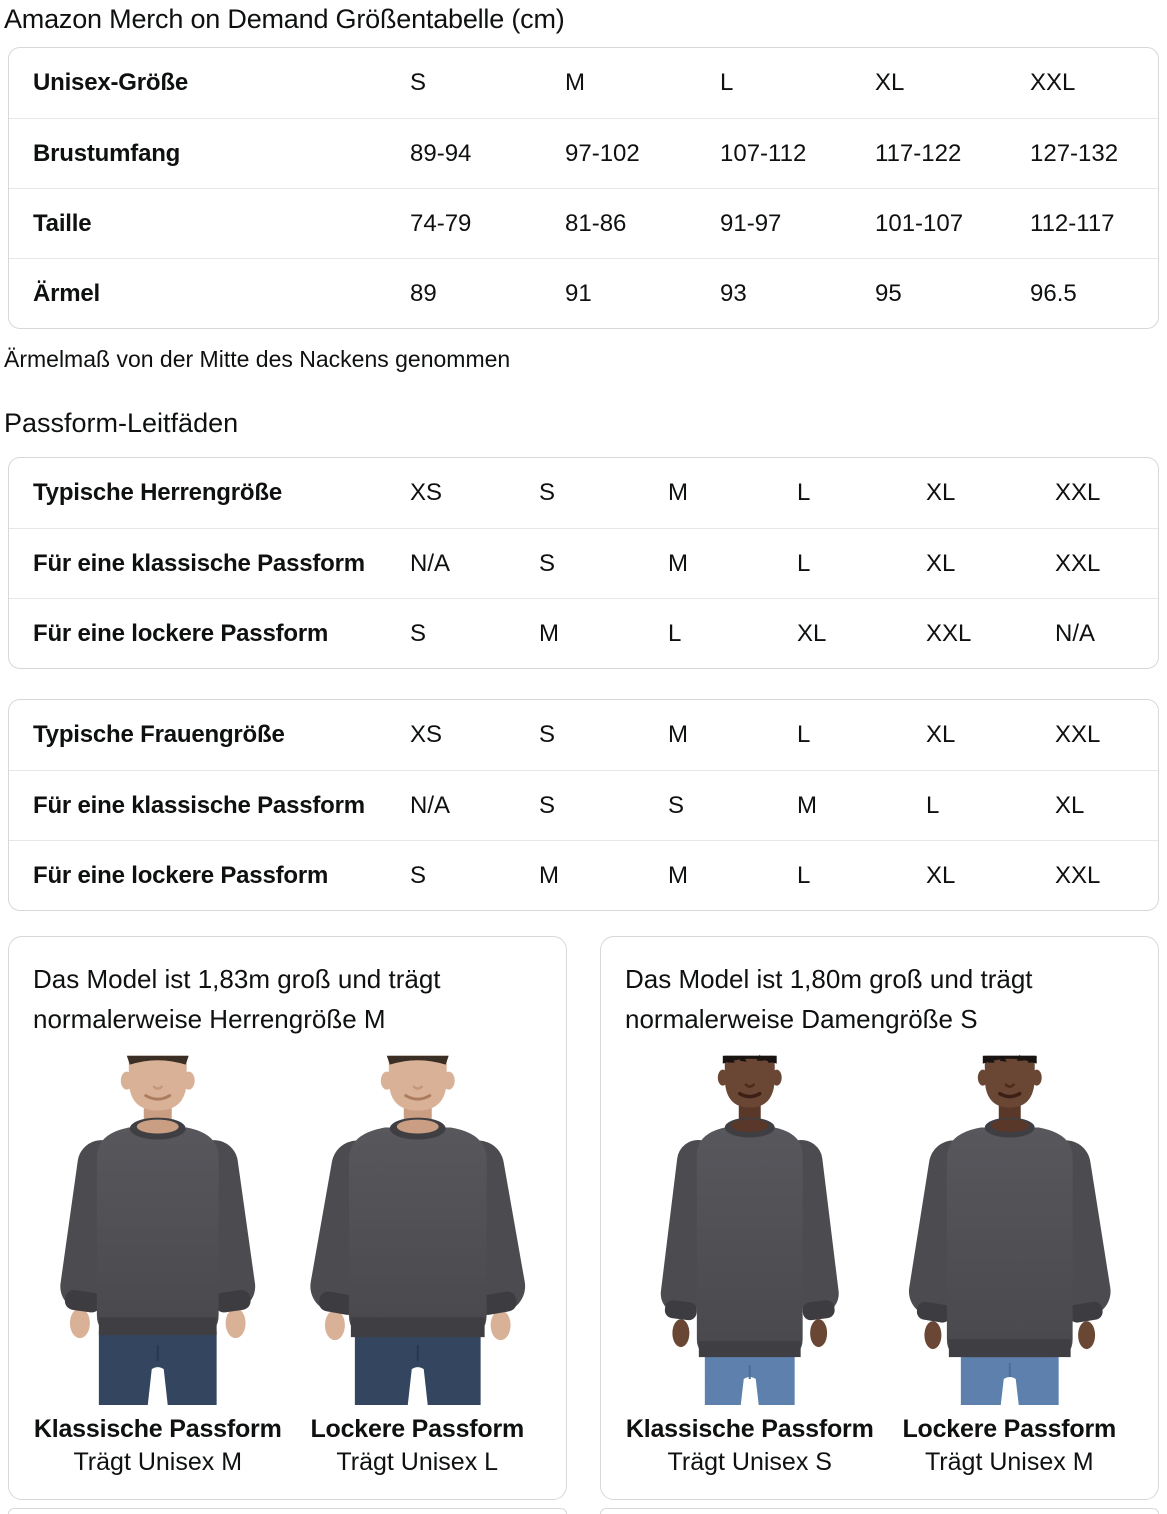 This screenshot has height=1514, width=1167. Describe the element at coordinates (417, 1462) in the screenshot. I see `size-label: Trägt Unisex L` at that location.